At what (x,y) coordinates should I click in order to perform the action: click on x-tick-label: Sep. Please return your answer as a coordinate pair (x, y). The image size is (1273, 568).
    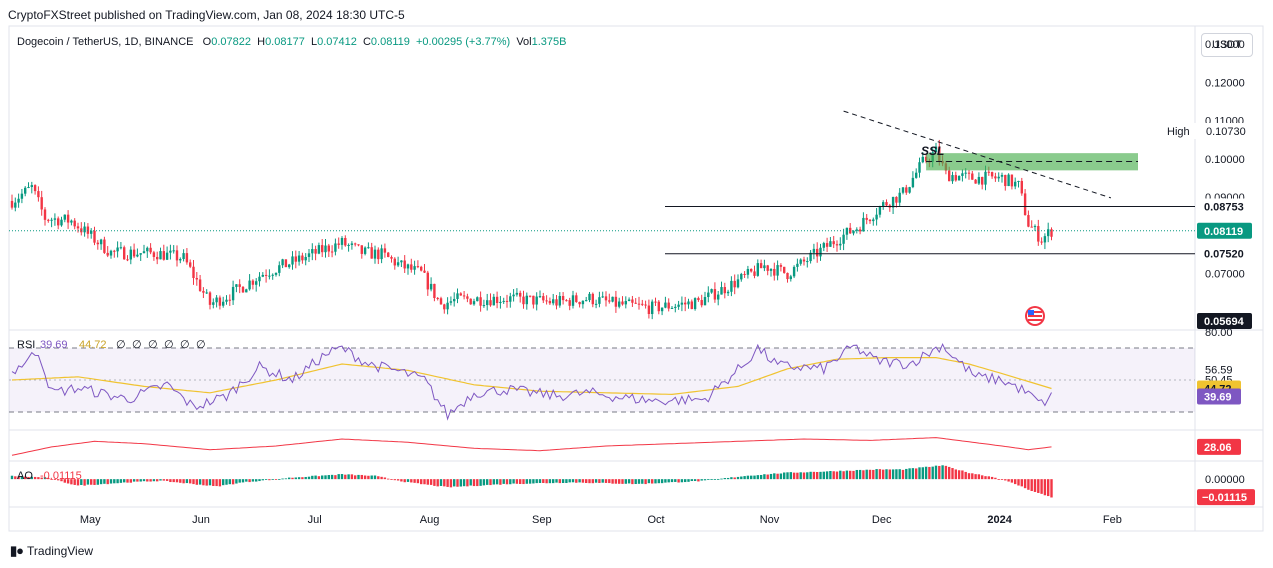
    Looking at the image, I should click on (542, 520).